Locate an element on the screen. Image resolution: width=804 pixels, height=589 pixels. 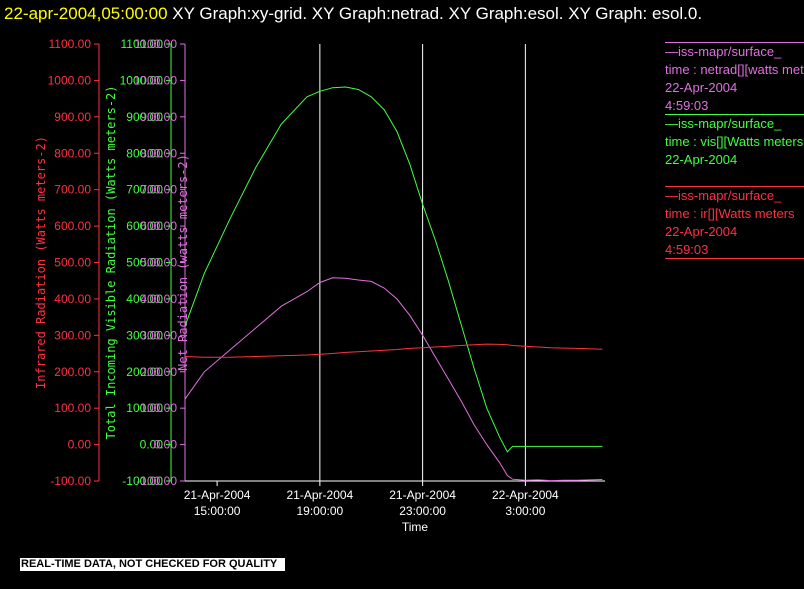
x-tick-label-time: 15:00:00 is located at coordinates (217, 511).